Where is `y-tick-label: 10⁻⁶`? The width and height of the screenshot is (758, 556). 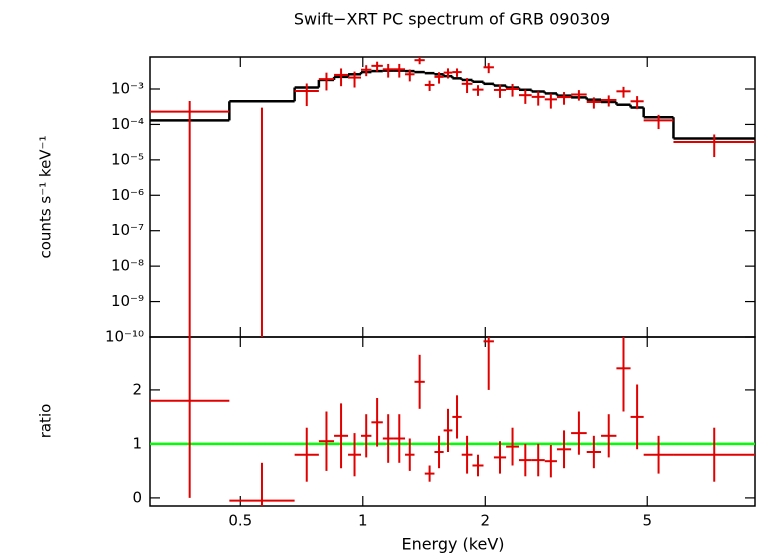 y-tick-label: 10⁻⁶ is located at coordinates (127, 195).